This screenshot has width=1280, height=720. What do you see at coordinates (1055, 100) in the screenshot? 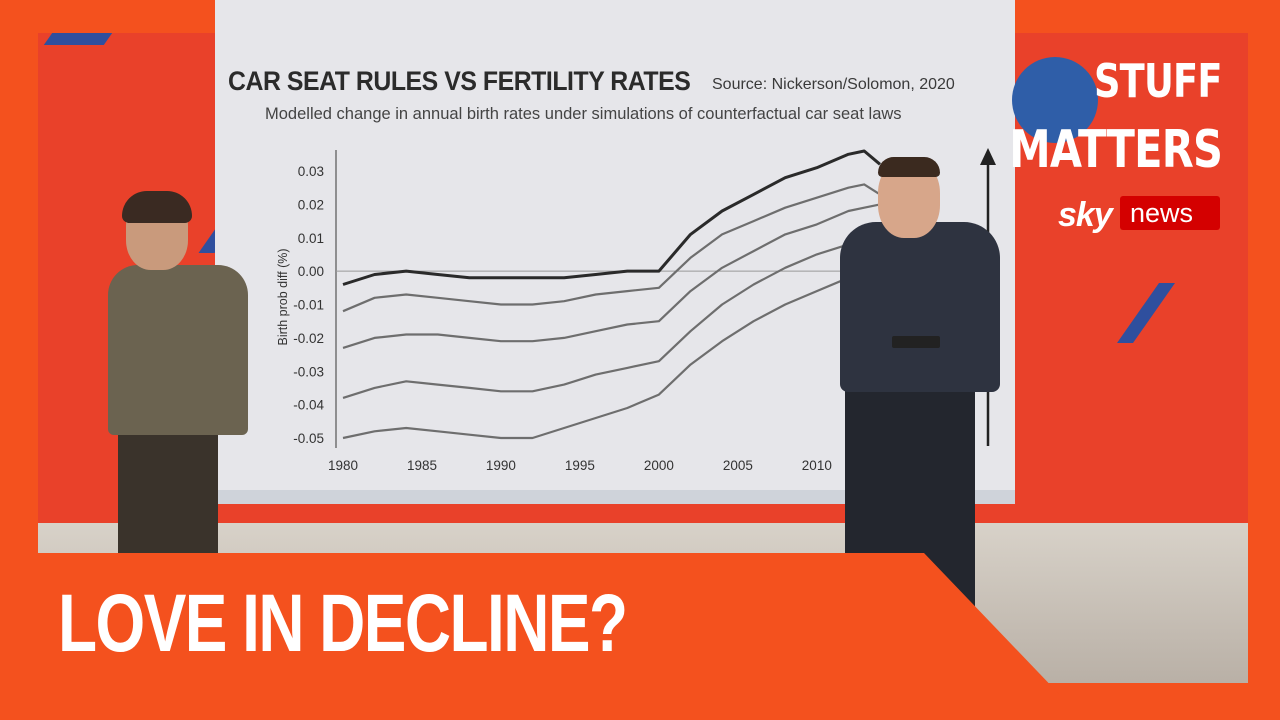
I see `logo-circle` at bounding box center [1055, 100].